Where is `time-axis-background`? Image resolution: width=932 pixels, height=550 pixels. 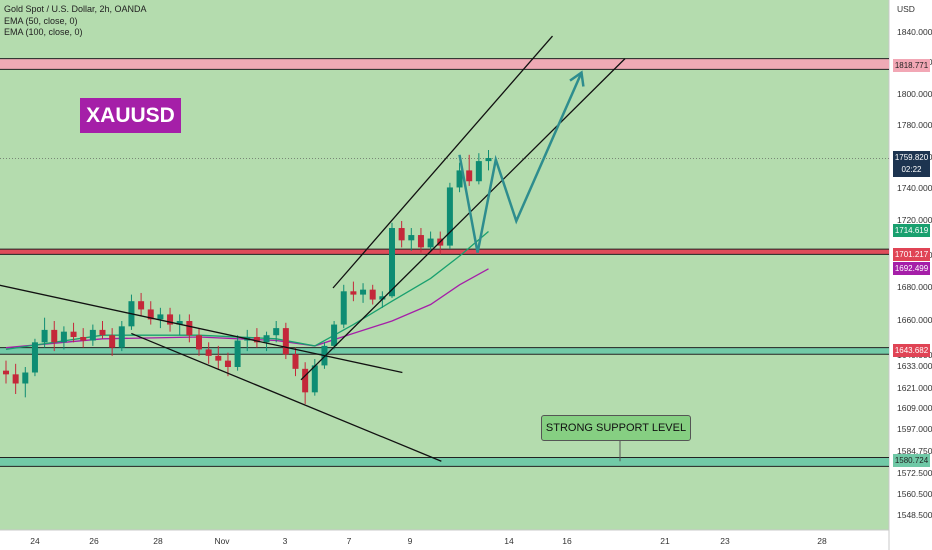
time-axis-background is located at coordinates (444, 540).